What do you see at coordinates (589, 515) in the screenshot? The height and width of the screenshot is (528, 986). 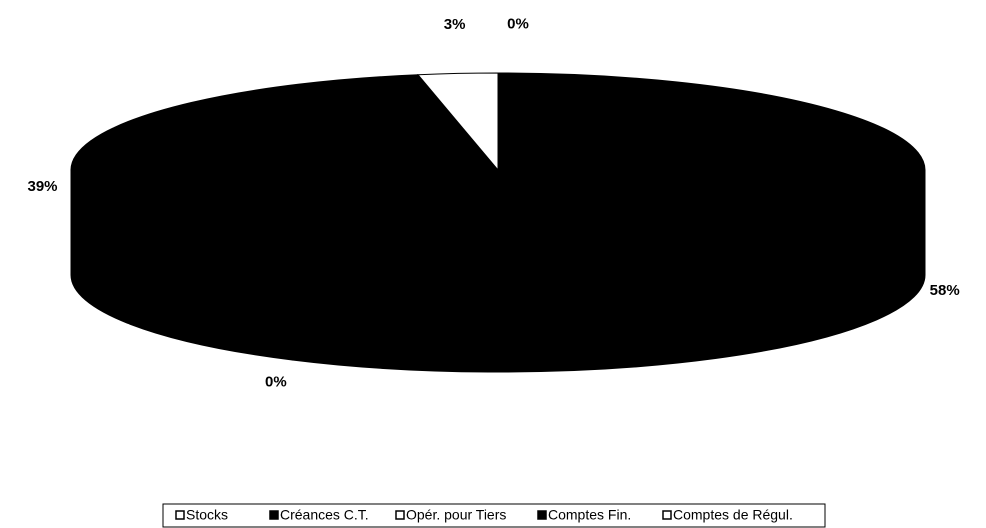 I see `legend-label: Comptes Fin.` at bounding box center [589, 515].